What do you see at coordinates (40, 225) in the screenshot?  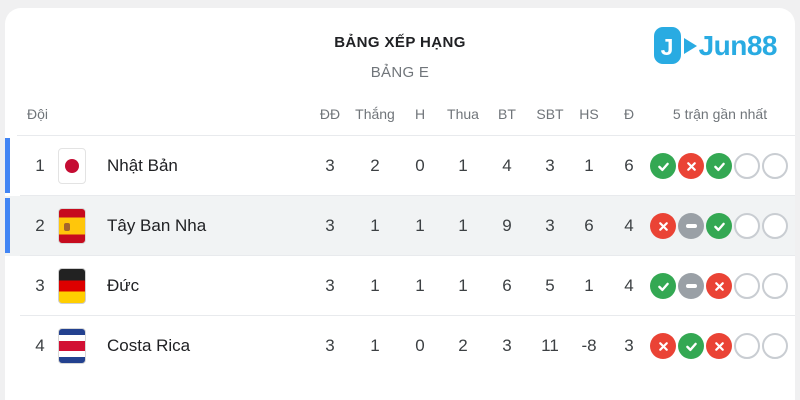 I see `rank: 2` at bounding box center [40, 225].